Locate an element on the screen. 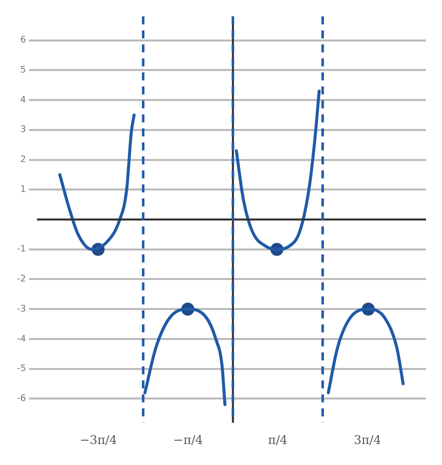  x-tick-label: −3π/4 is located at coordinates (99, 439).